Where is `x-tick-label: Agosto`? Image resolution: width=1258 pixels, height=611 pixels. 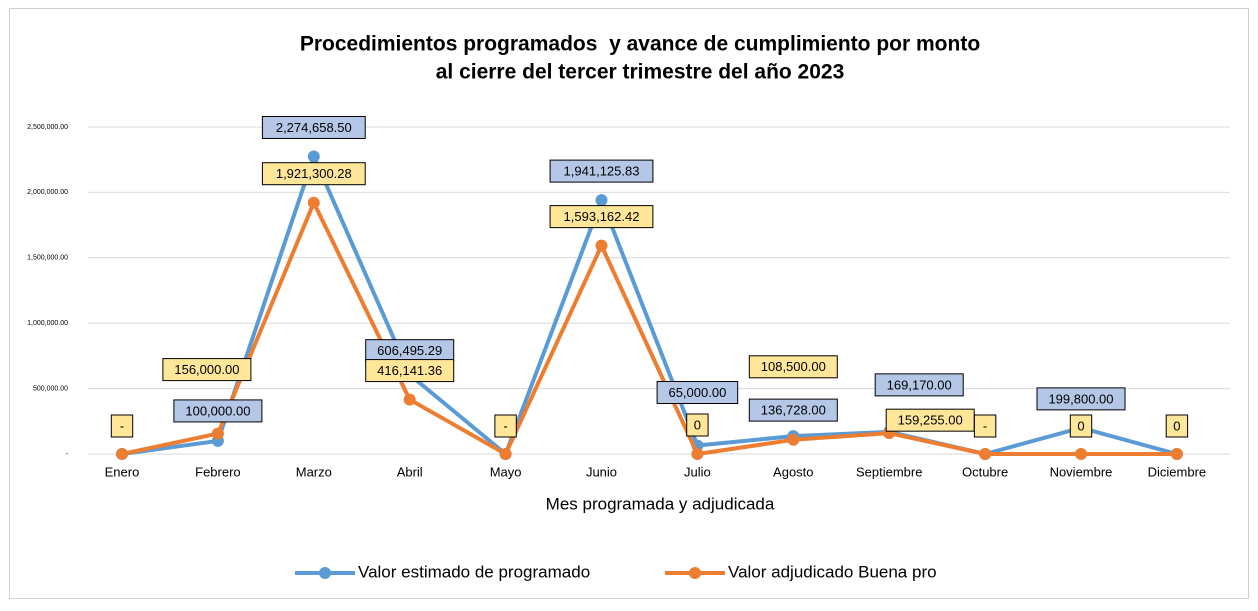 x-tick-label: Agosto is located at coordinates (793, 471).